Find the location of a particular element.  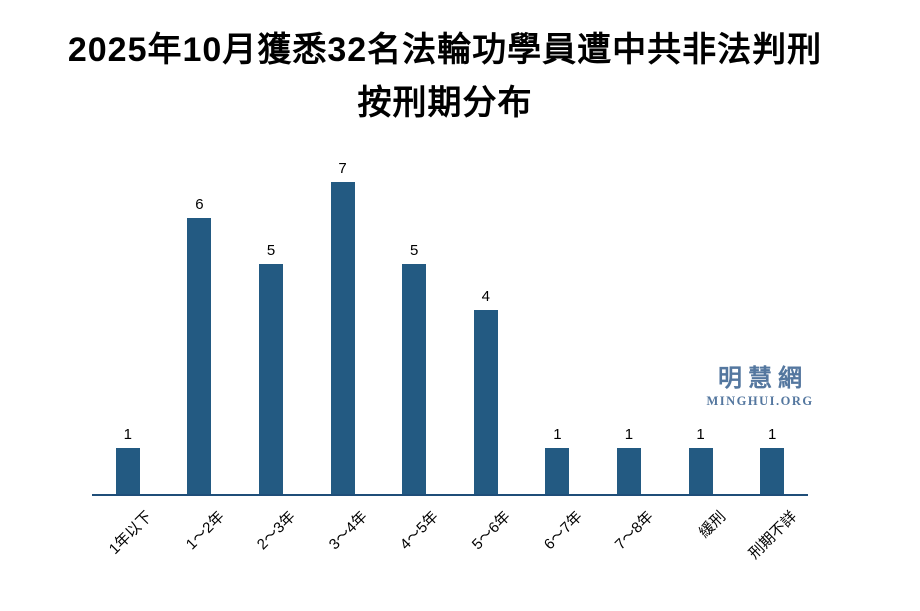

bar-column: 7 is located at coordinates (343, 327).